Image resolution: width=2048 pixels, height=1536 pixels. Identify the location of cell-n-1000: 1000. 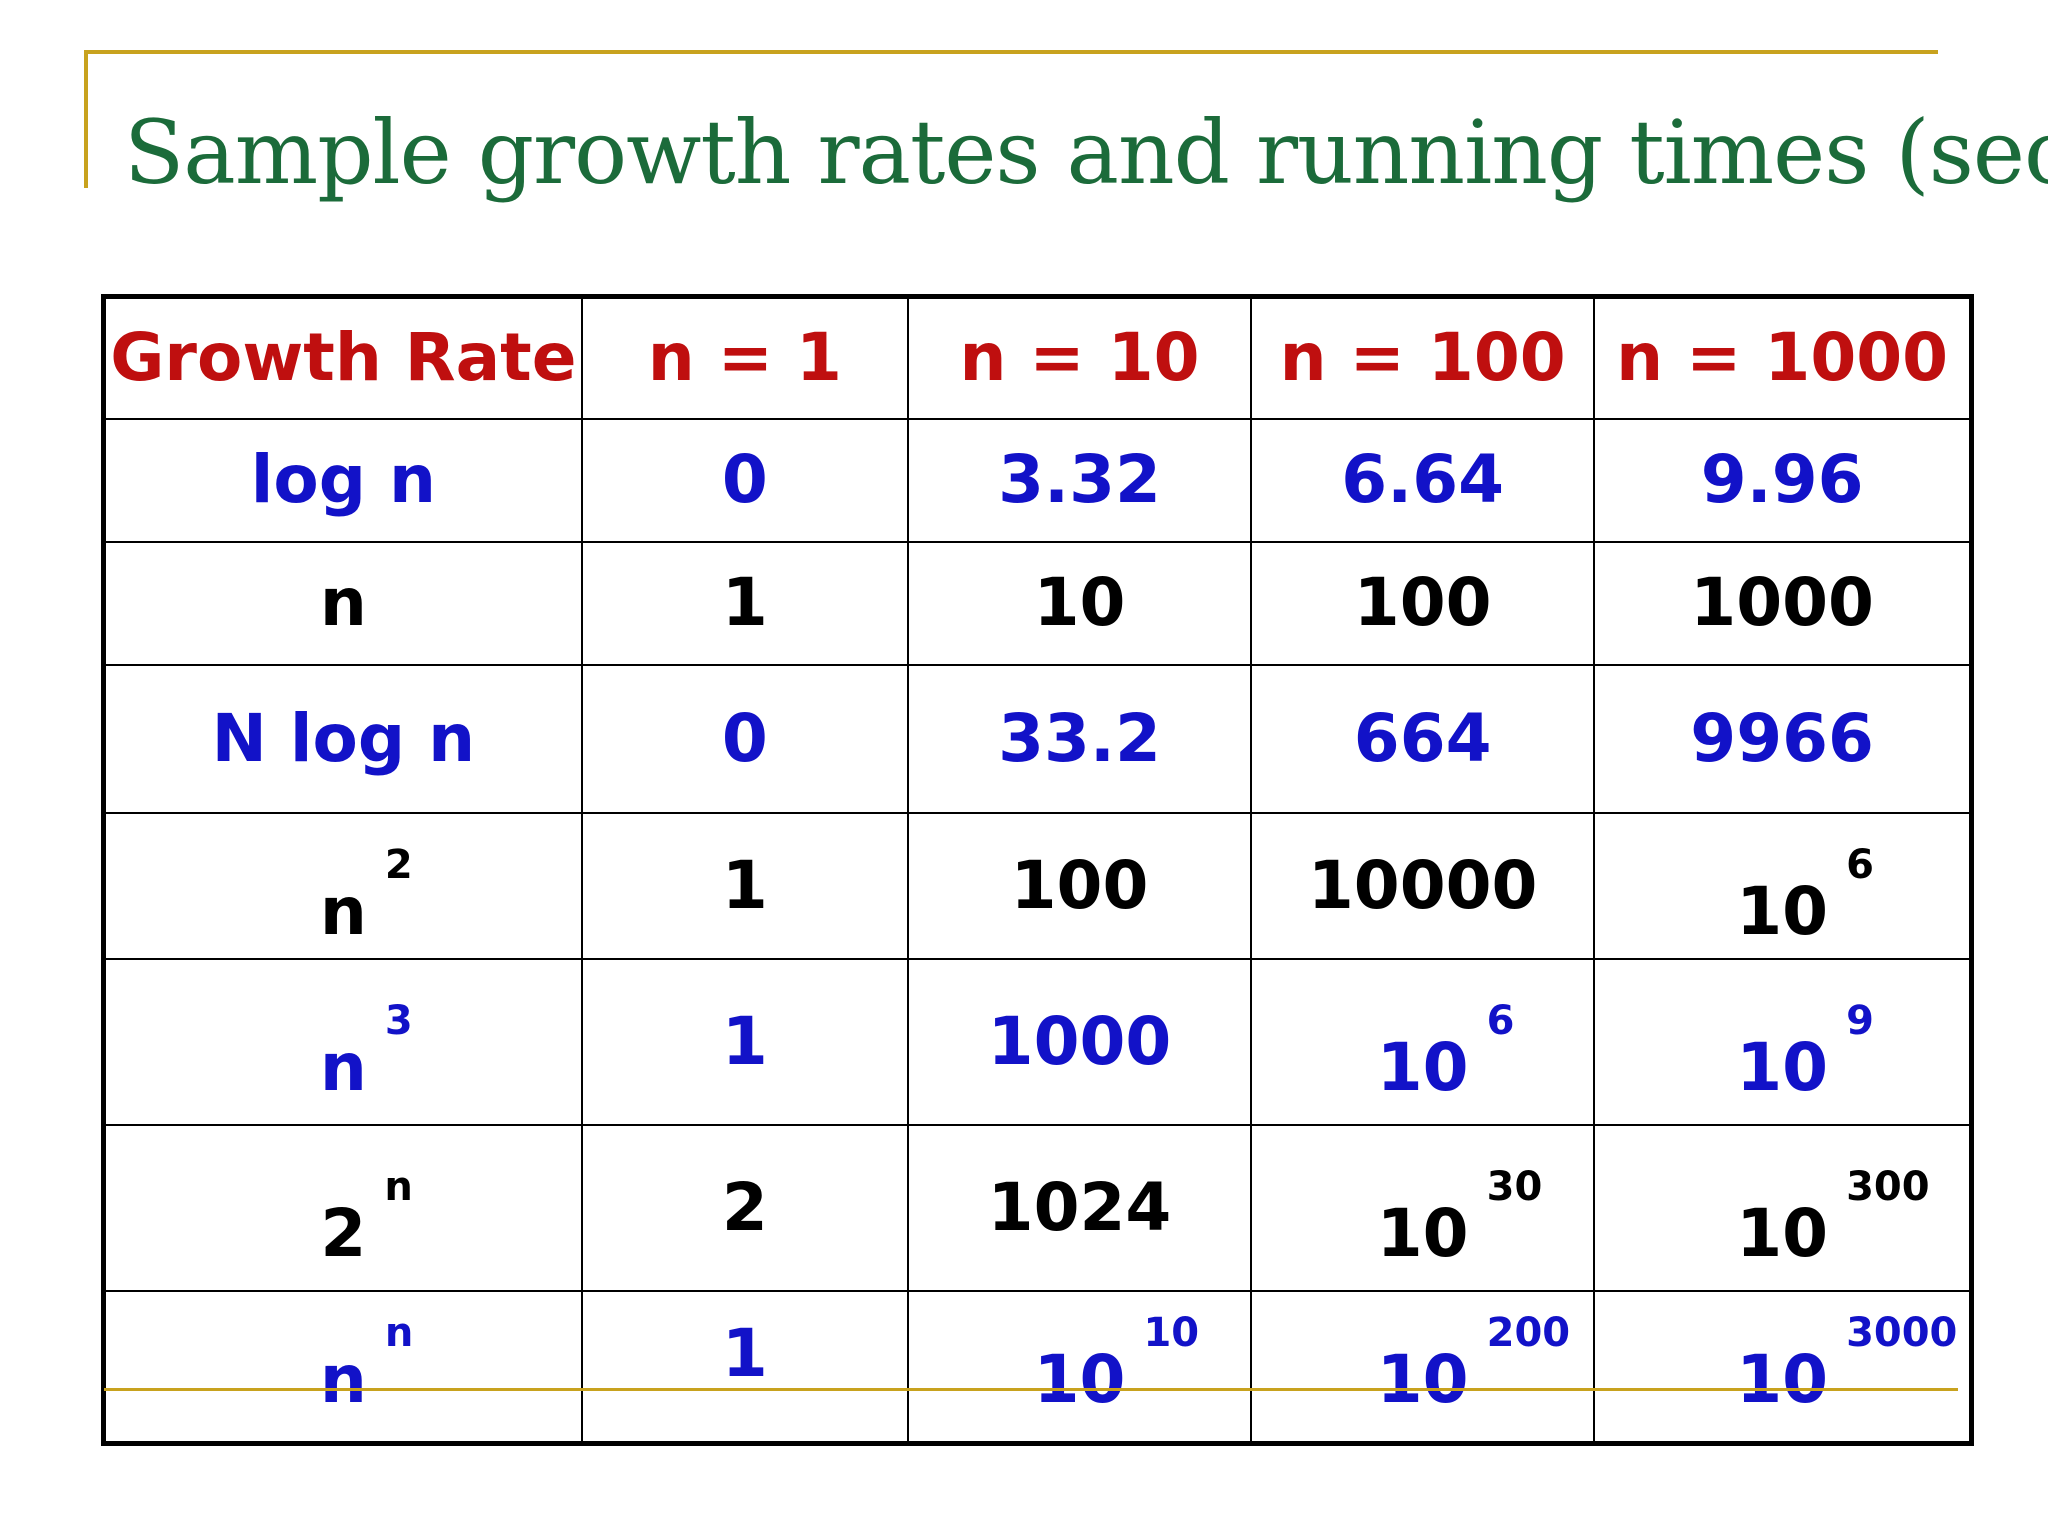
(1783, 603).